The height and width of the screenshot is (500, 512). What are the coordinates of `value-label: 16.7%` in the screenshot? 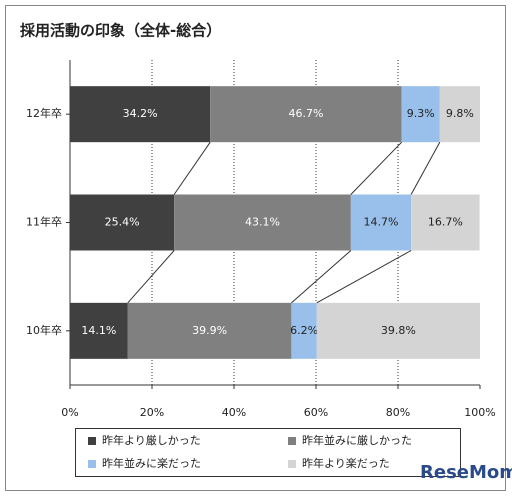 It's located at (445, 222).